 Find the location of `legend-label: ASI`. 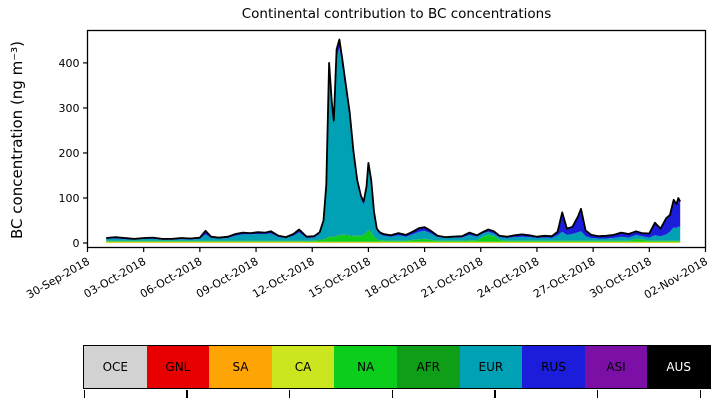

legend-label: ASI is located at coordinates (616, 367).